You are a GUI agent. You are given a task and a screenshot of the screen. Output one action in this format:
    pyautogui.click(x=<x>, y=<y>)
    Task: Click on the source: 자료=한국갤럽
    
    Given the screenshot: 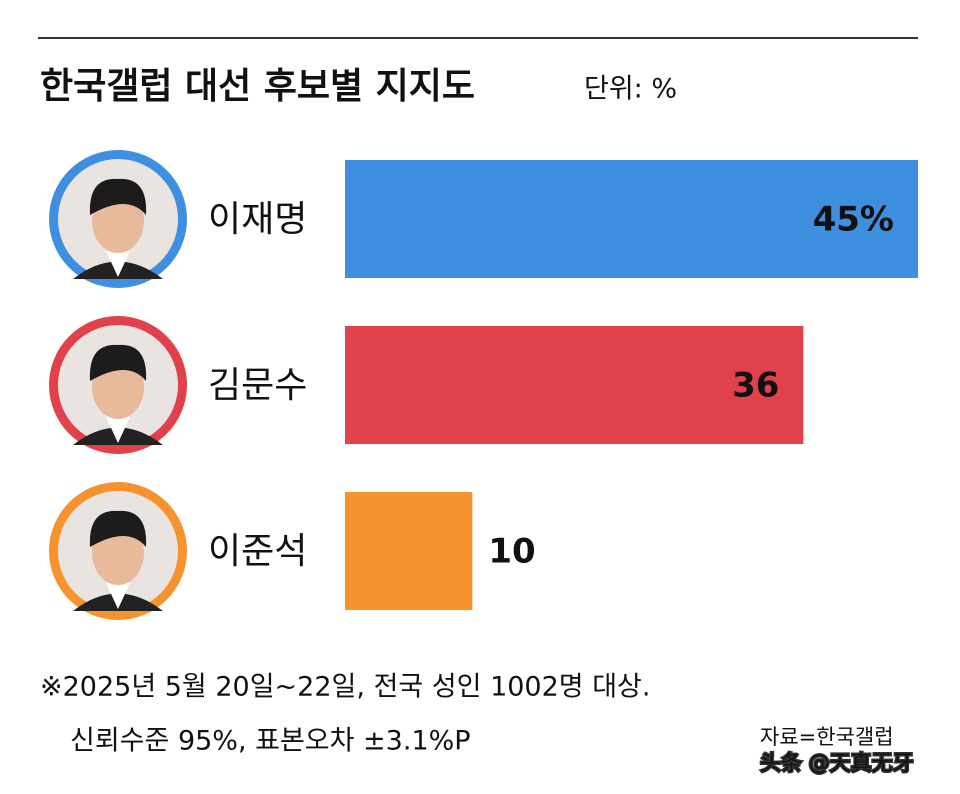 What is the action you would take?
    pyautogui.click(x=827, y=737)
    